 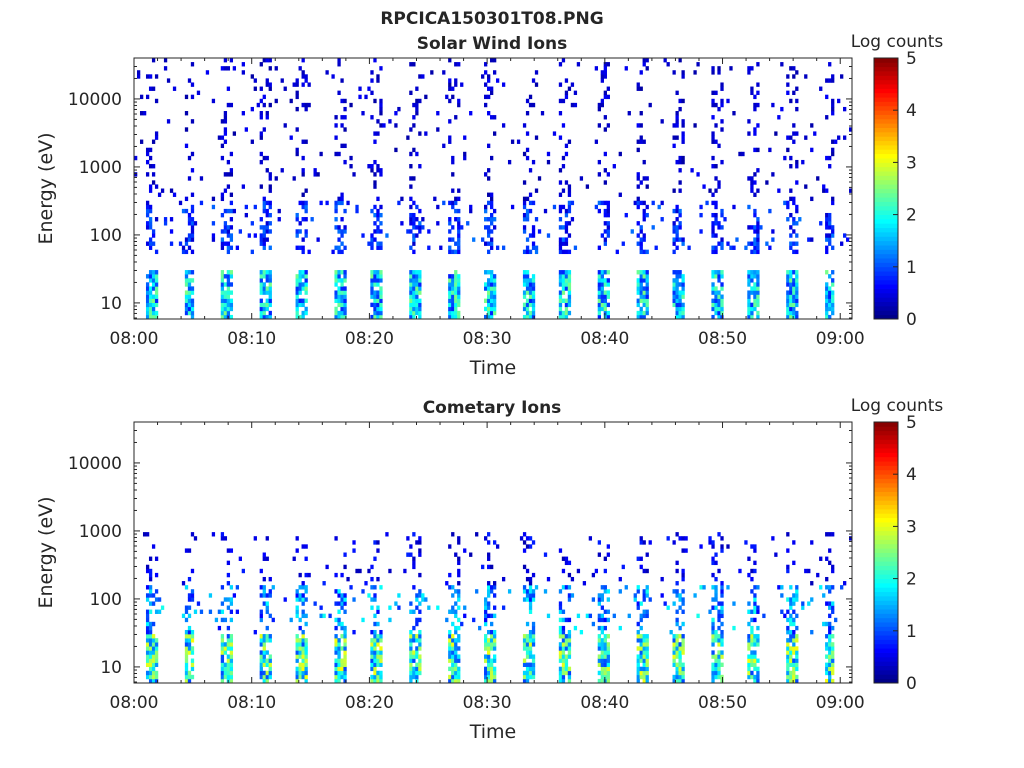 What do you see at coordinates (840, 339) in the screenshot?
I see `x-tick-label: 09:00` at bounding box center [840, 339].